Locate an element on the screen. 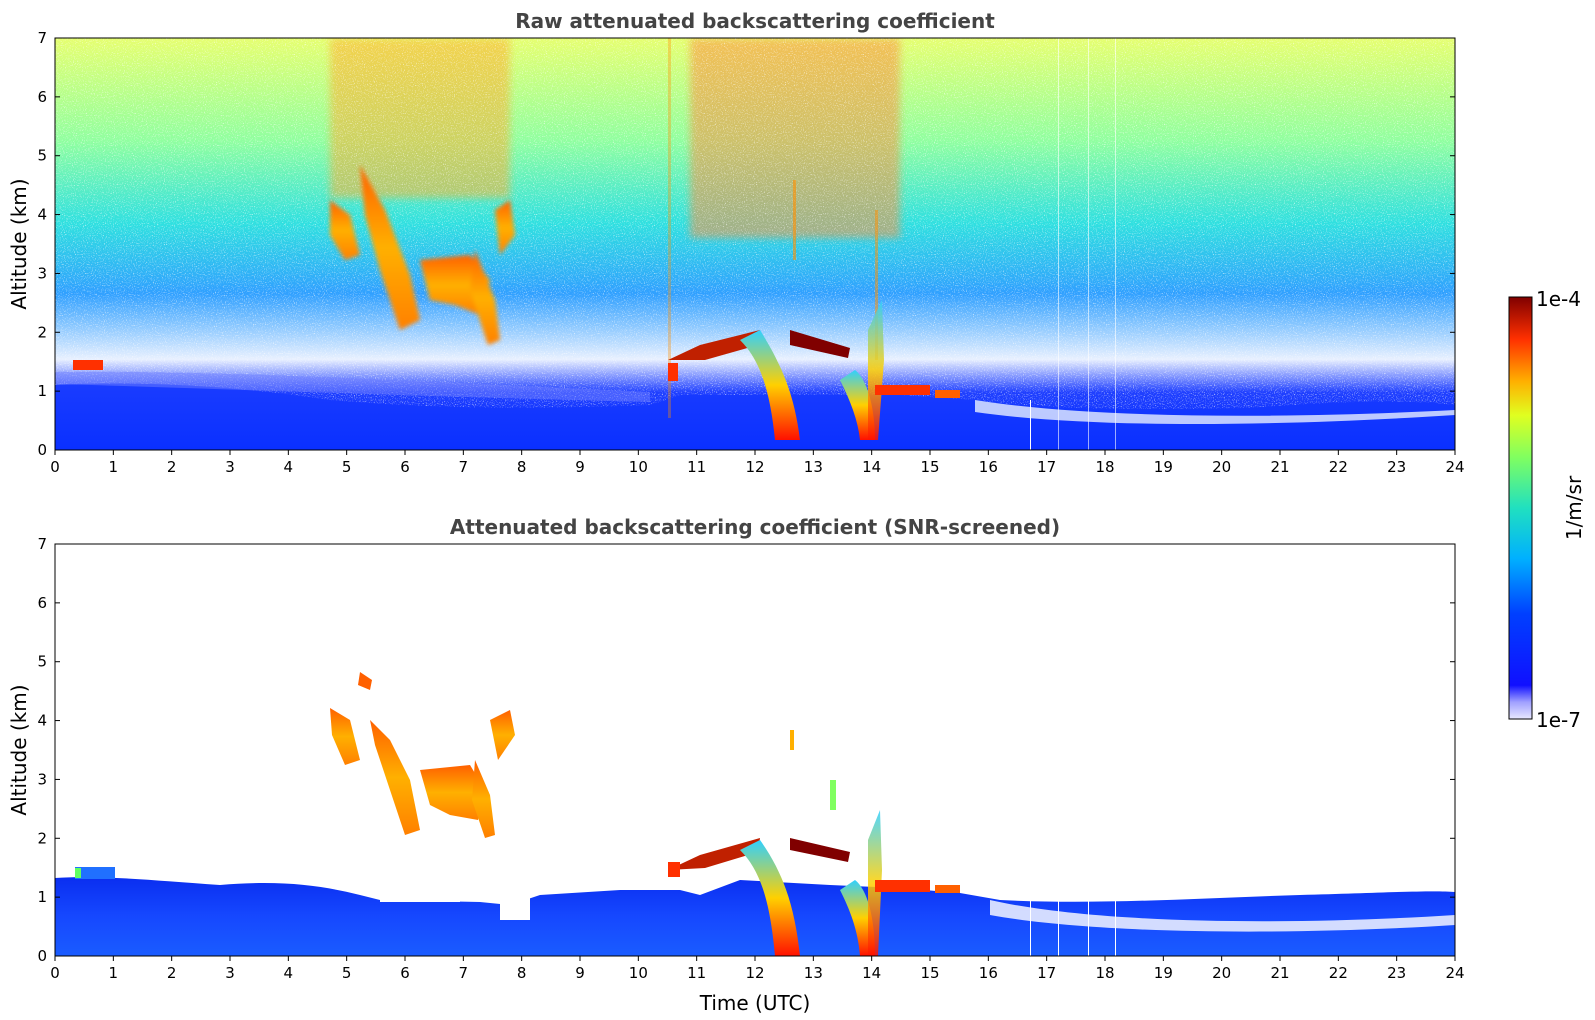  raw-evening-layer is located at coordinates (1215, 412).